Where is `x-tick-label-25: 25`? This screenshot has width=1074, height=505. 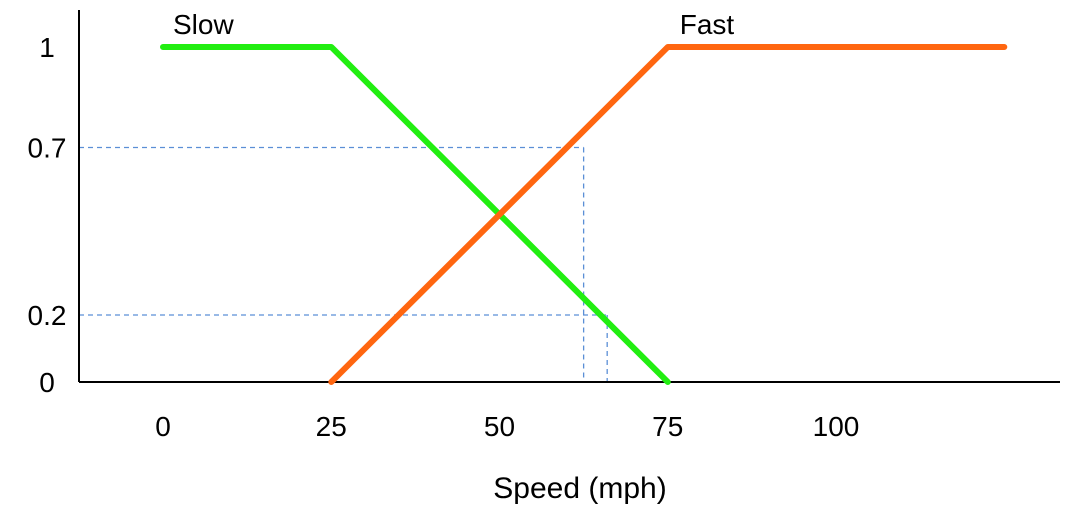
x-tick-label-25: 25 is located at coordinates (331, 426).